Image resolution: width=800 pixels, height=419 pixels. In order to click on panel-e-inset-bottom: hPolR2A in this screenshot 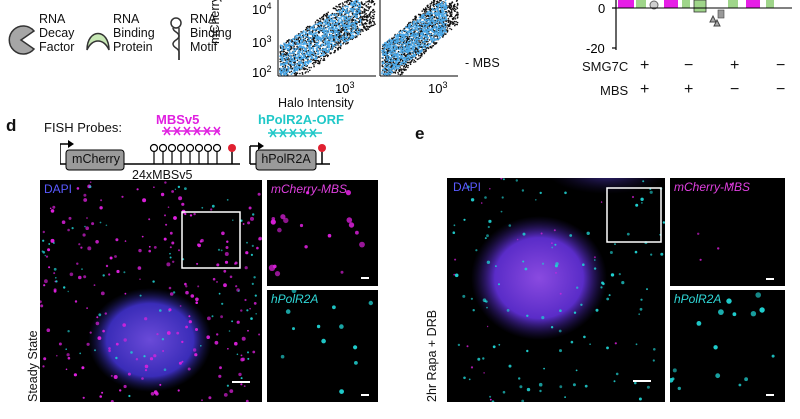, I will do `click(727, 346)`.